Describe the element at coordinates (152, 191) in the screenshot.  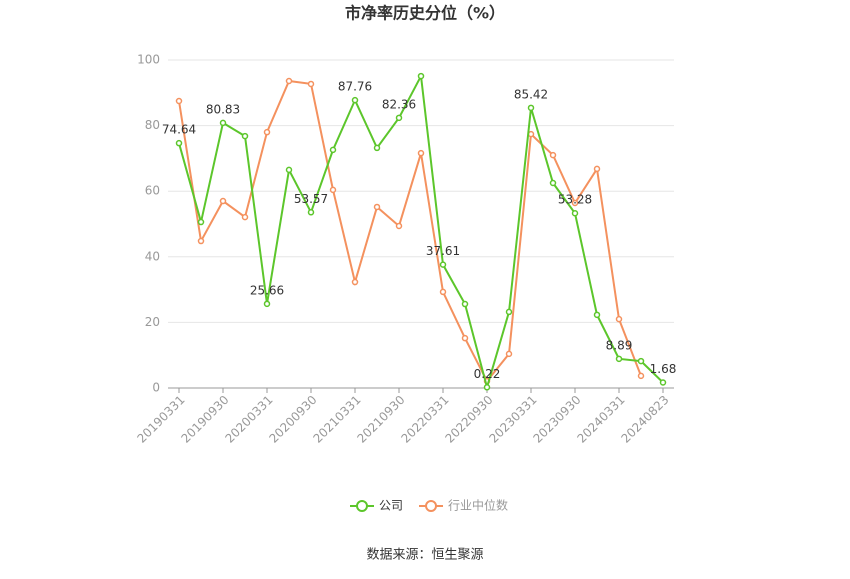
I see `y-tick-label: 60` at that location.